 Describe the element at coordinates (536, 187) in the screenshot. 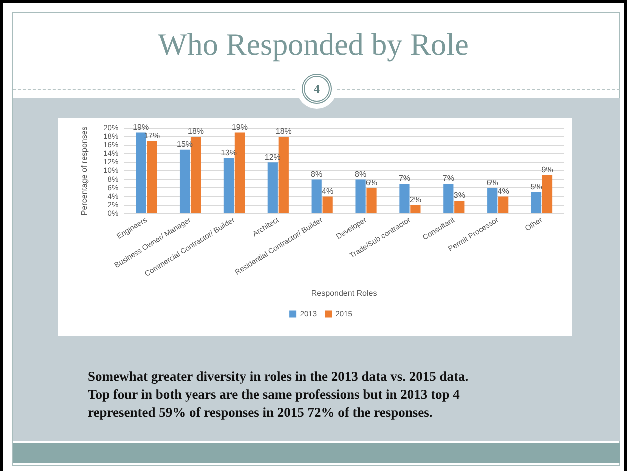

I see `data-label: 5%` at that location.